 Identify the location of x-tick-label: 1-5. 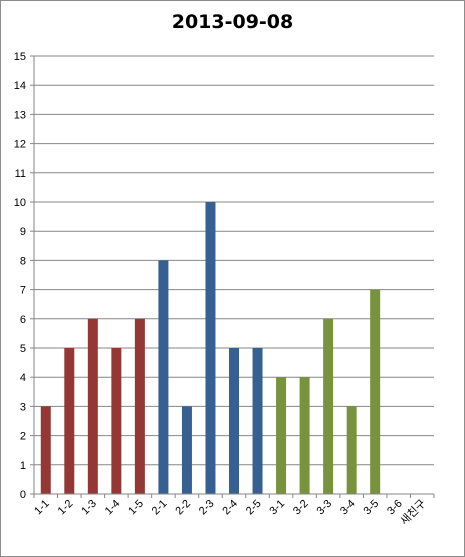
(136, 508).